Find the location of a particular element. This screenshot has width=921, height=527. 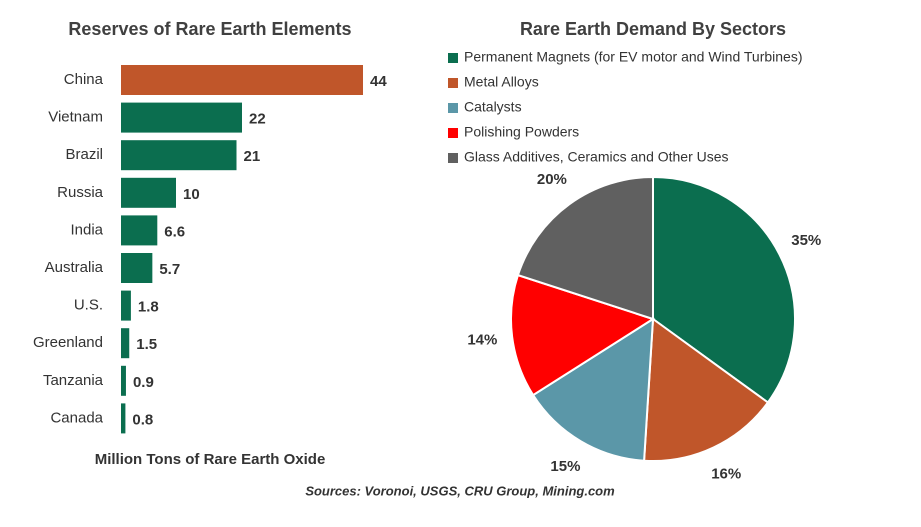

value-label: 44 is located at coordinates (378, 81).